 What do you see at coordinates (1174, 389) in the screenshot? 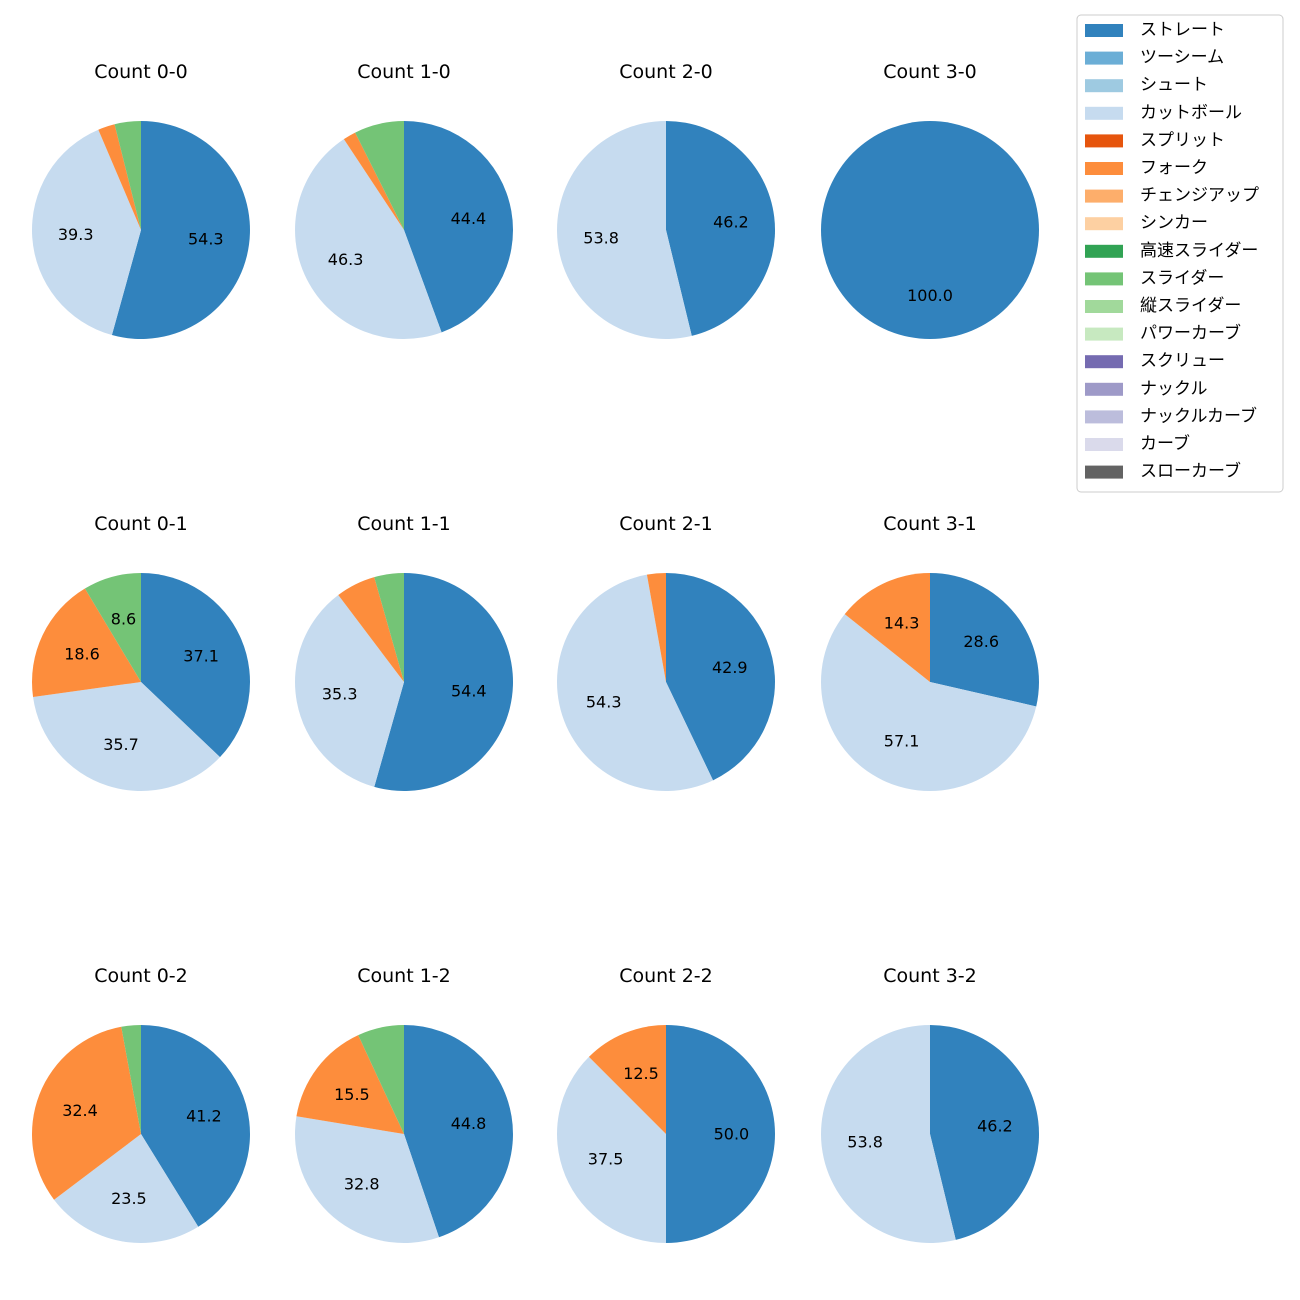
I see `legend-label: ナックル` at bounding box center [1174, 389].